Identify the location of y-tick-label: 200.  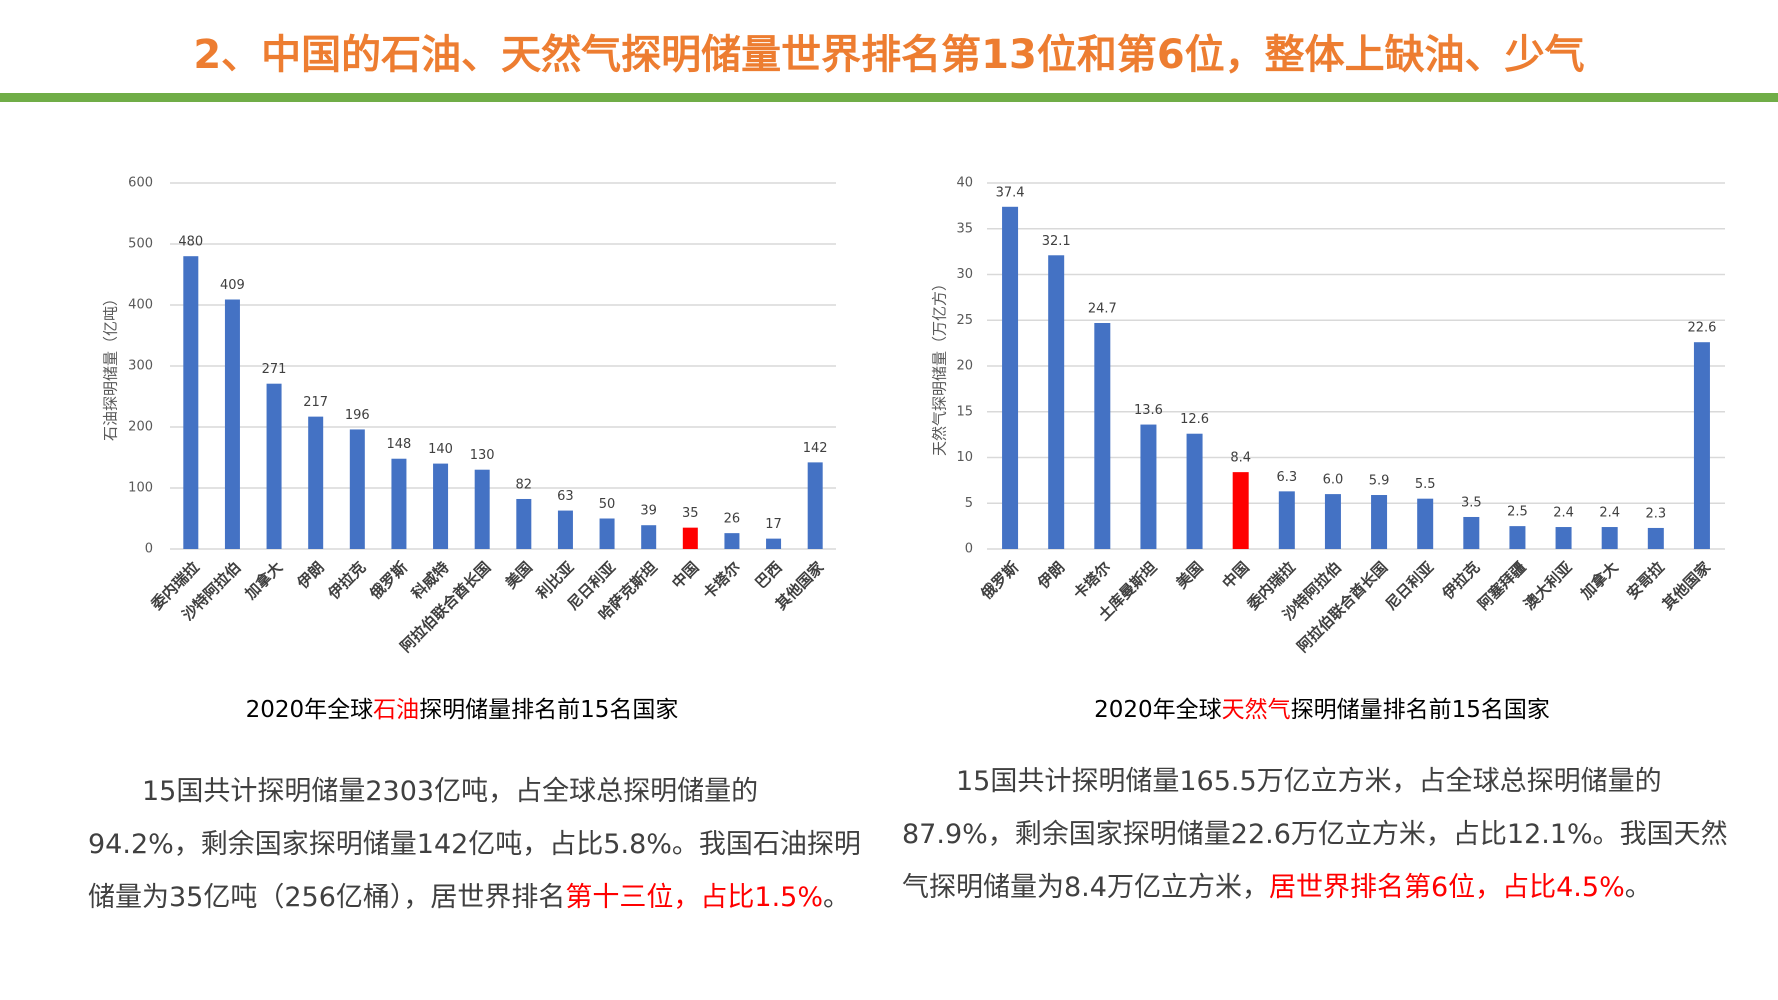
(140, 427).